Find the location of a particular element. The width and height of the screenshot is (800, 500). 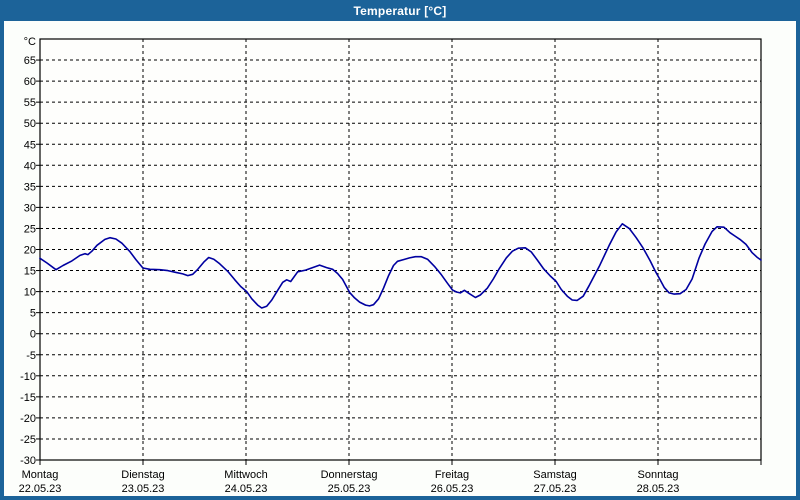

y-axis-label: 60 is located at coordinates (30, 82).